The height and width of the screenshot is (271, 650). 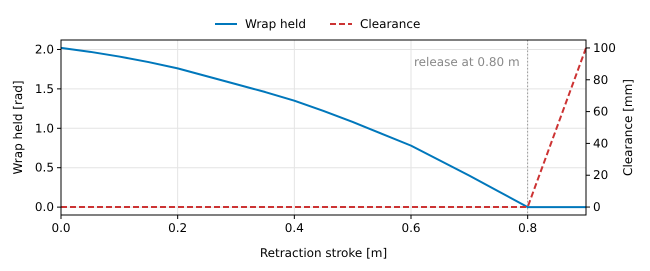 I want to click on legend-label: Wrap held, so click(x=275, y=24).